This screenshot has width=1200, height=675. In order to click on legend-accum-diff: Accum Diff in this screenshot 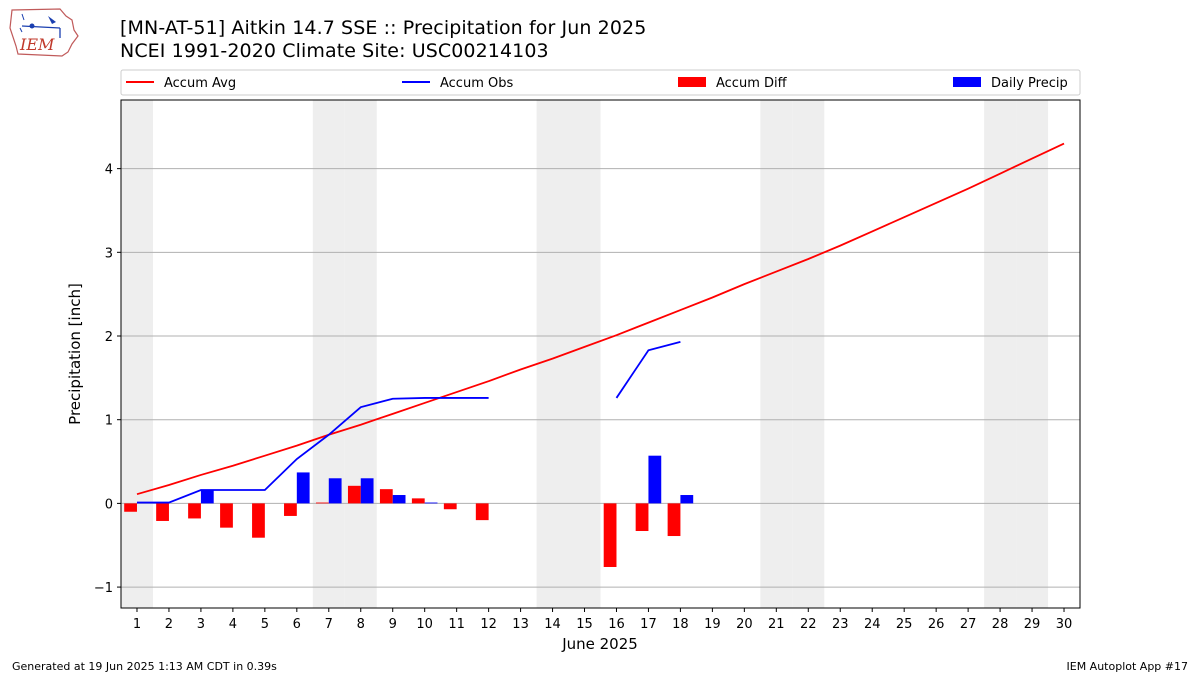, I will do `click(733, 83)`.